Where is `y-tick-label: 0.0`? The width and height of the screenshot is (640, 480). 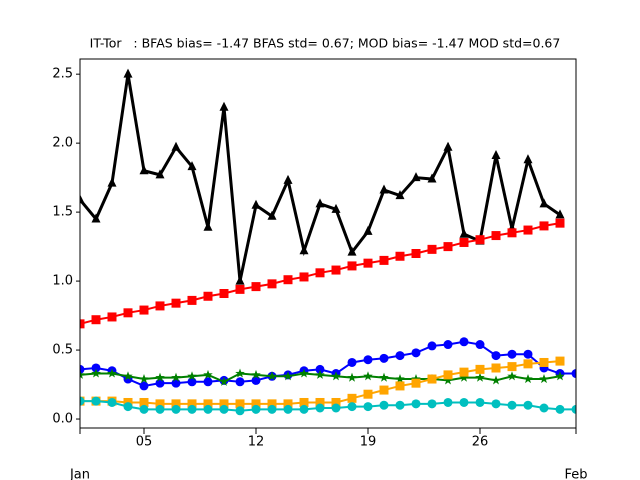 y-tick-label: 0.0 is located at coordinates (62, 419).